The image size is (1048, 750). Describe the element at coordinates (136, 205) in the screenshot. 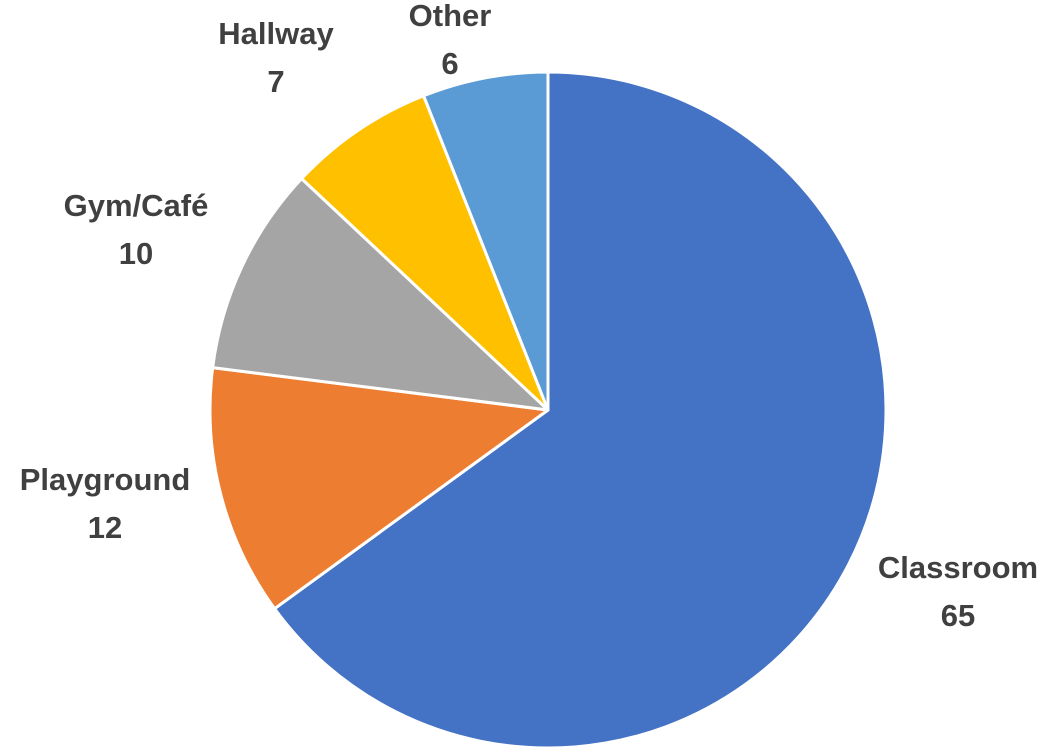

I see `data-label-name: Gym/Café` at that location.